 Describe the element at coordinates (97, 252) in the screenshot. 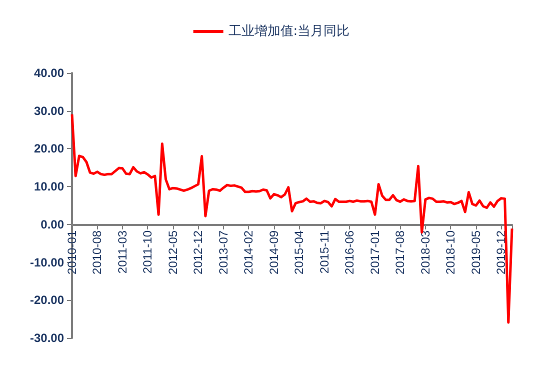

I see `x-tick-label: 2010-08` at that location.